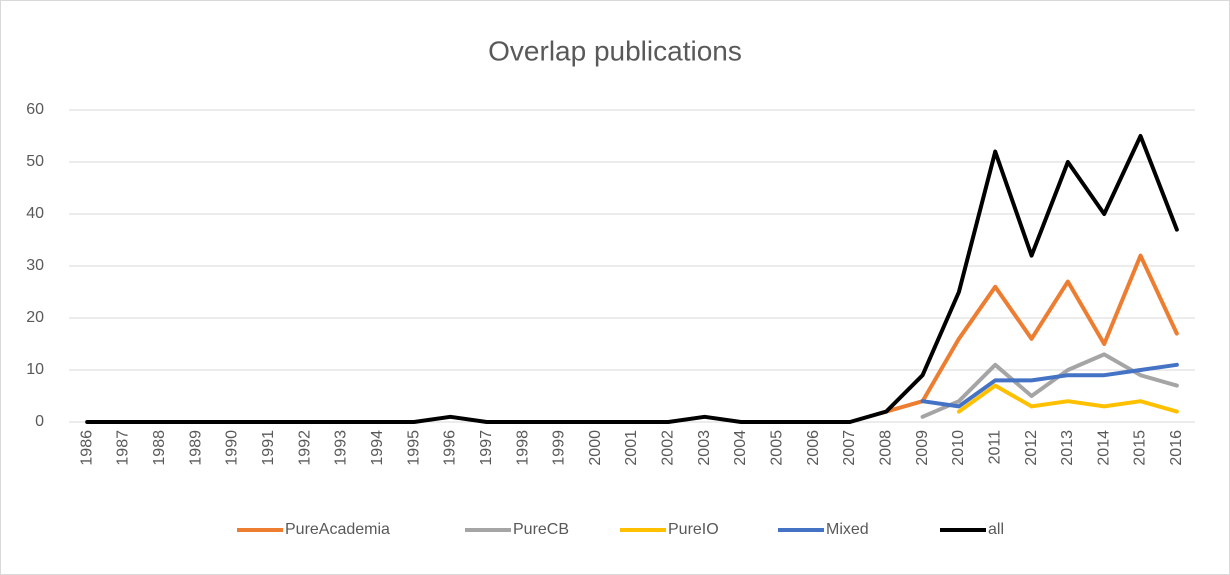 Image resolution: width=1230 pixels, height=575 pixels. What do you see at coordinates (595, 448) in the screenshot?
I see `x-tick-label: 2000` at bounding box center [595, 448].